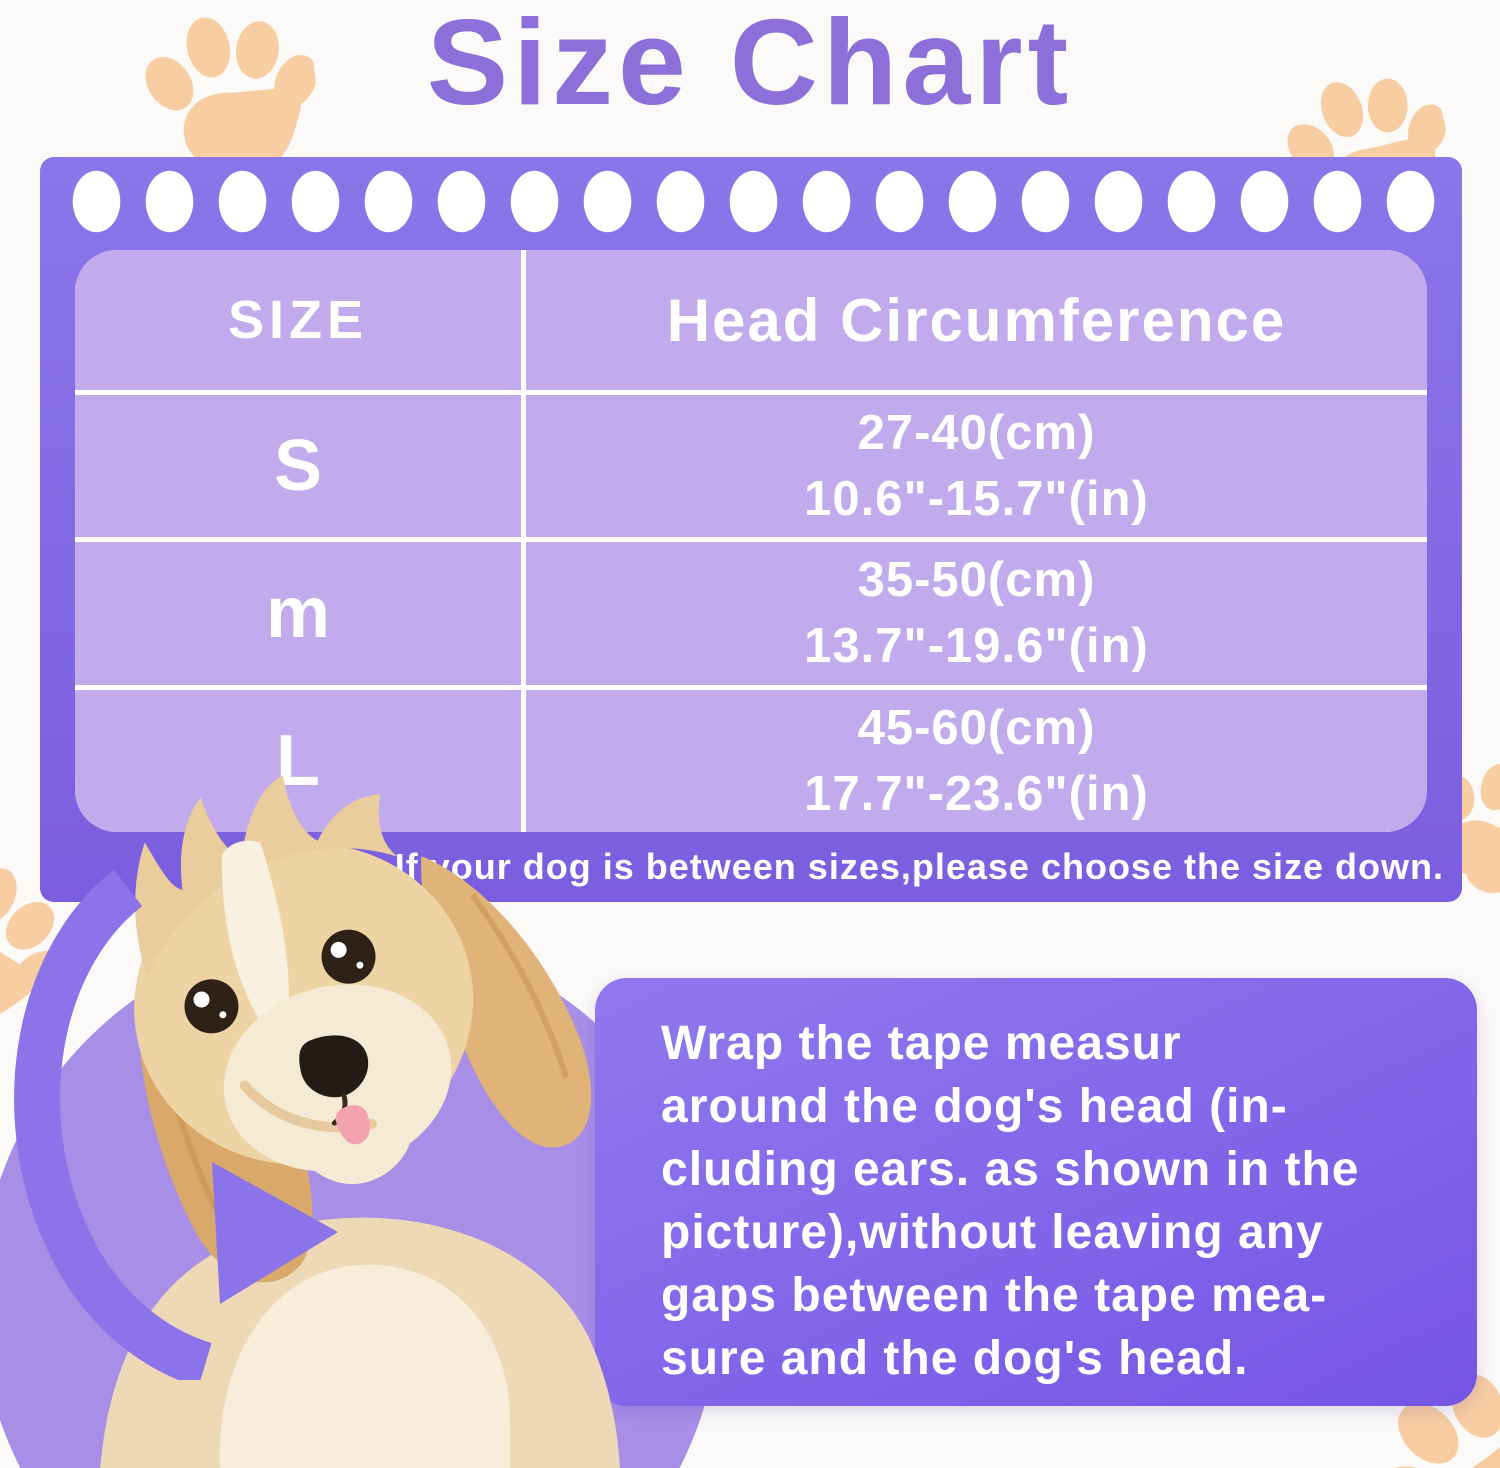  I want to click on value-inches: 17.7"-23.6"(in), so click(976, 793).